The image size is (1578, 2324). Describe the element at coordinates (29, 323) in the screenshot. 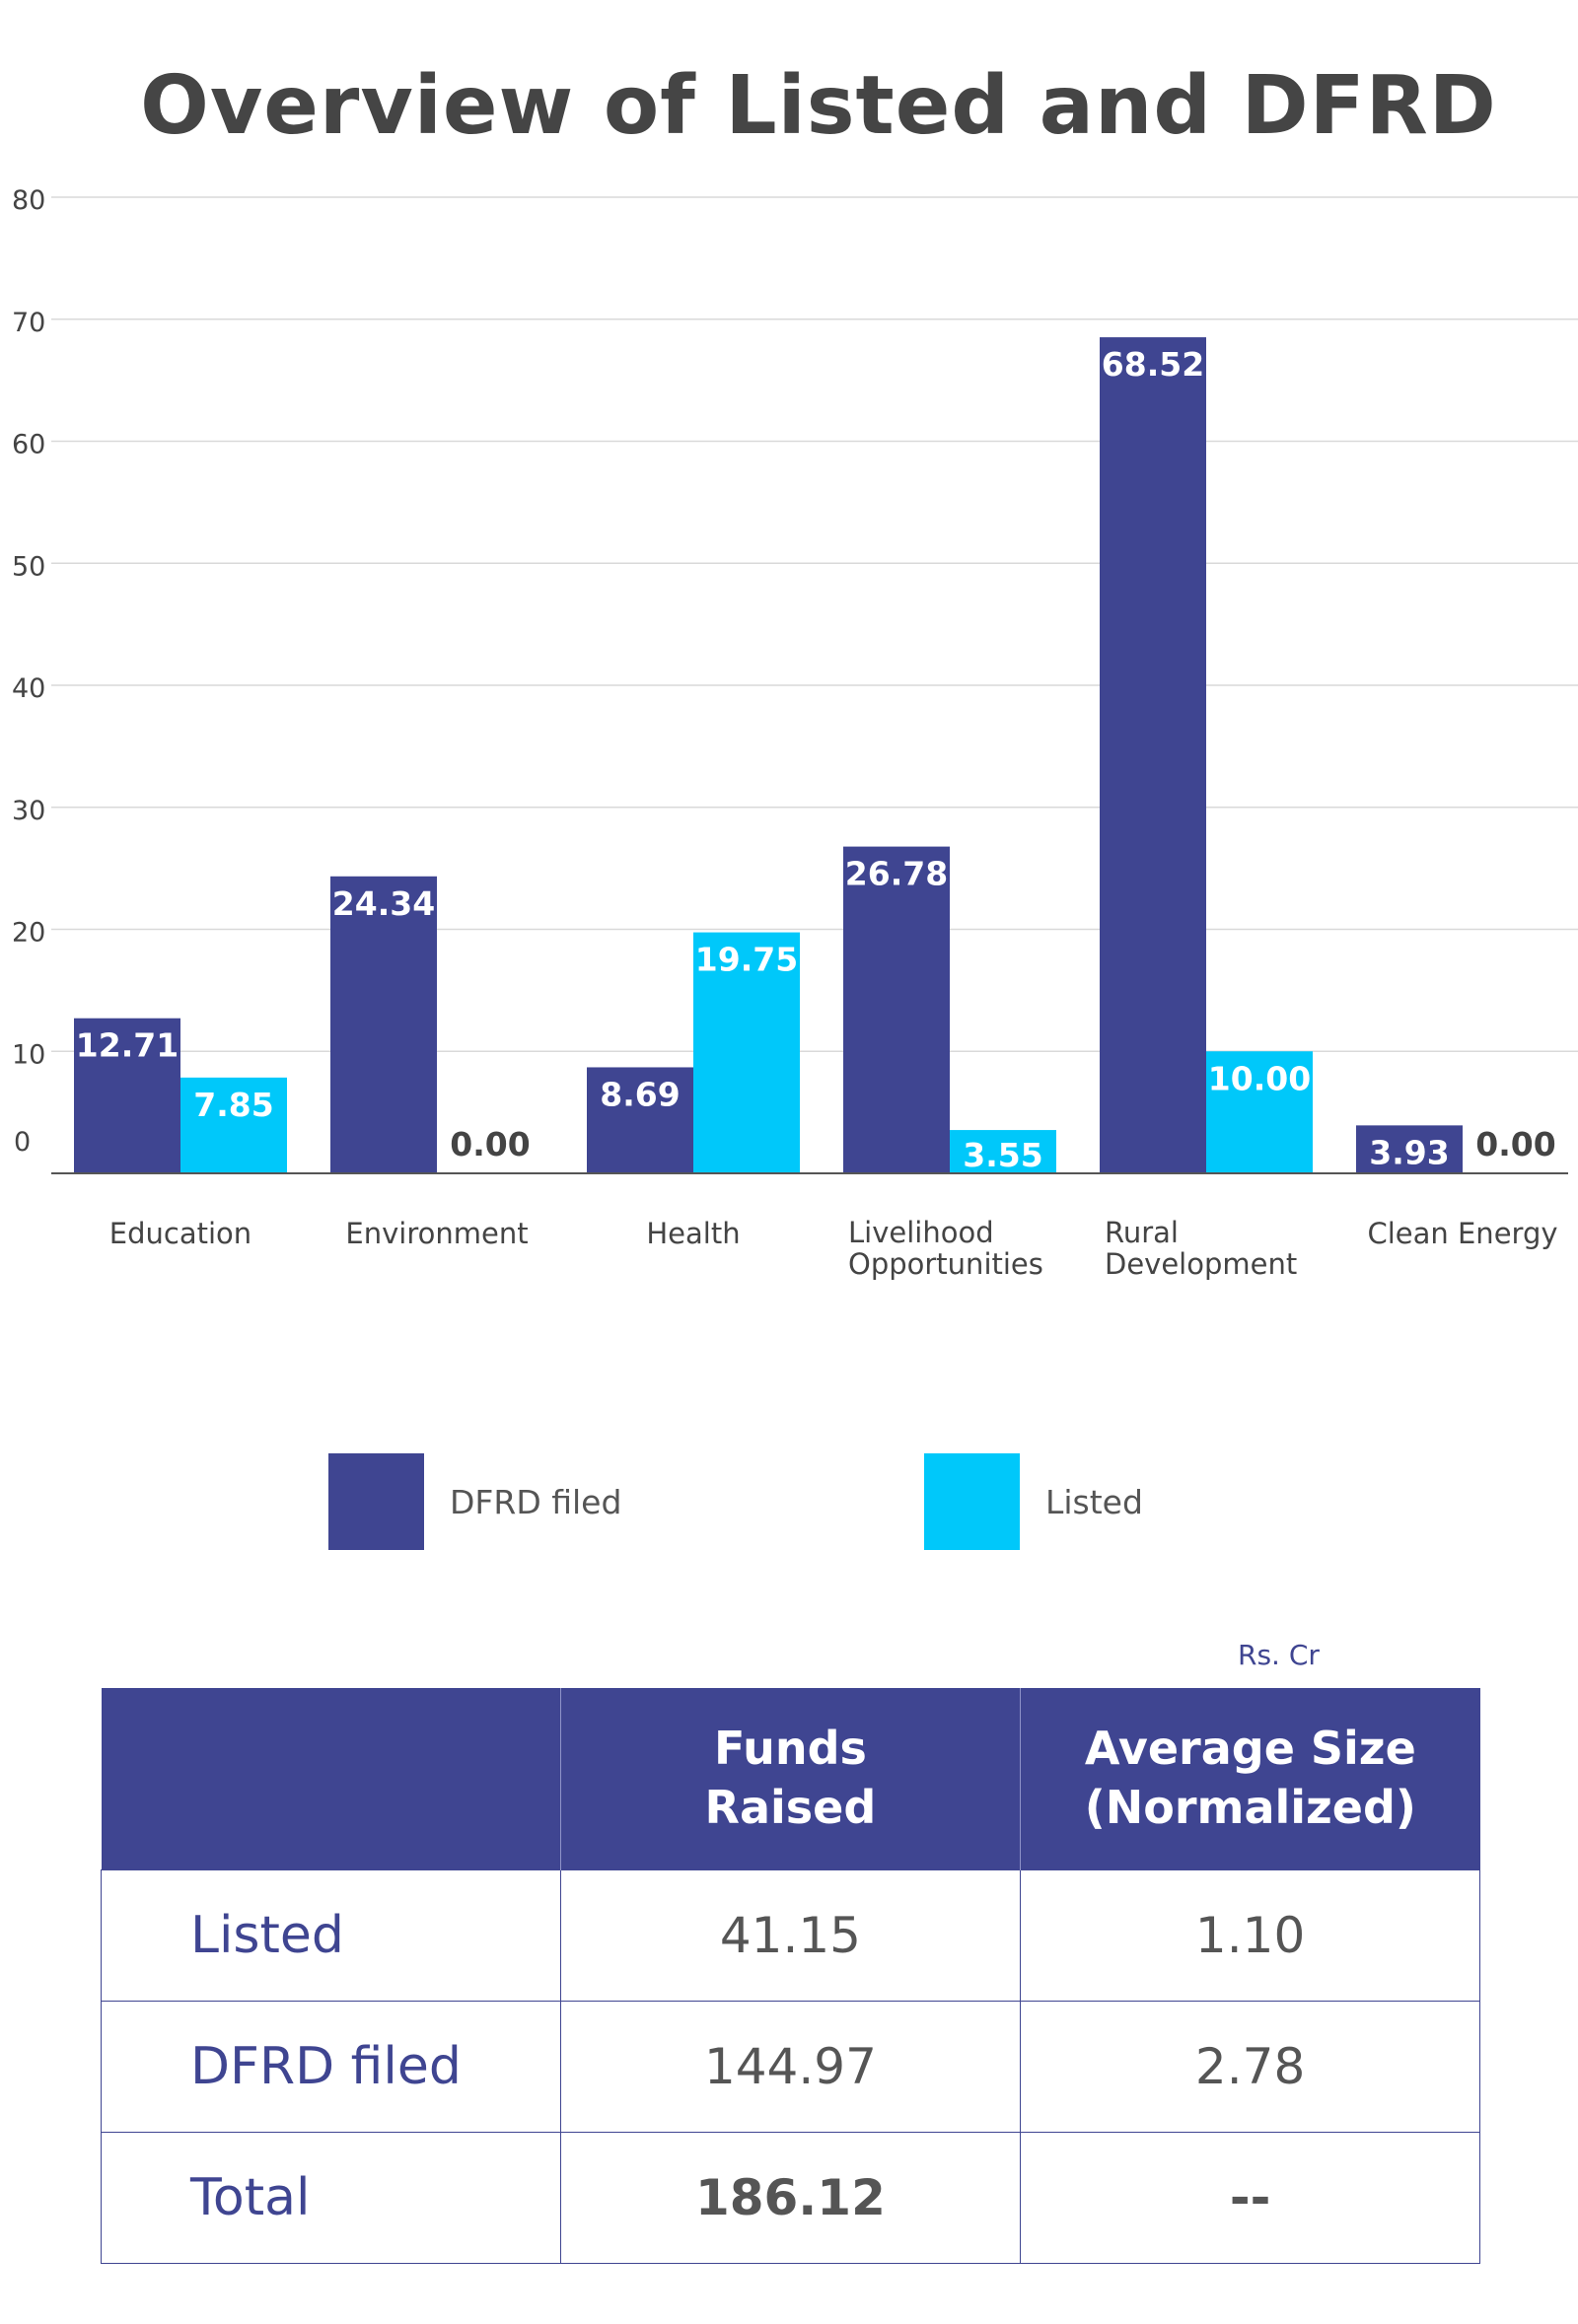

I see `y-tick-label: 70` at that location.